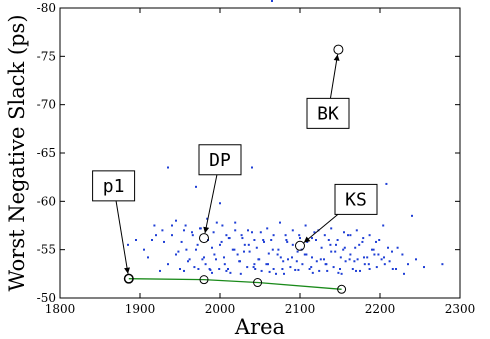 The height and width of the screenshot is (339, 490). What do you see at coordinates (114, 186) in the screenshot?
I see `annotation-label-p1: p1` at bounding box center [114, 186].